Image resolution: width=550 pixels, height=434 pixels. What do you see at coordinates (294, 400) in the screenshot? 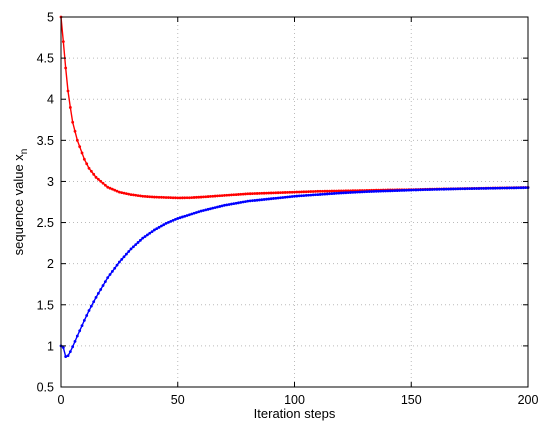
I see `x-tick-label: 100` at bounding box center [294, 400].